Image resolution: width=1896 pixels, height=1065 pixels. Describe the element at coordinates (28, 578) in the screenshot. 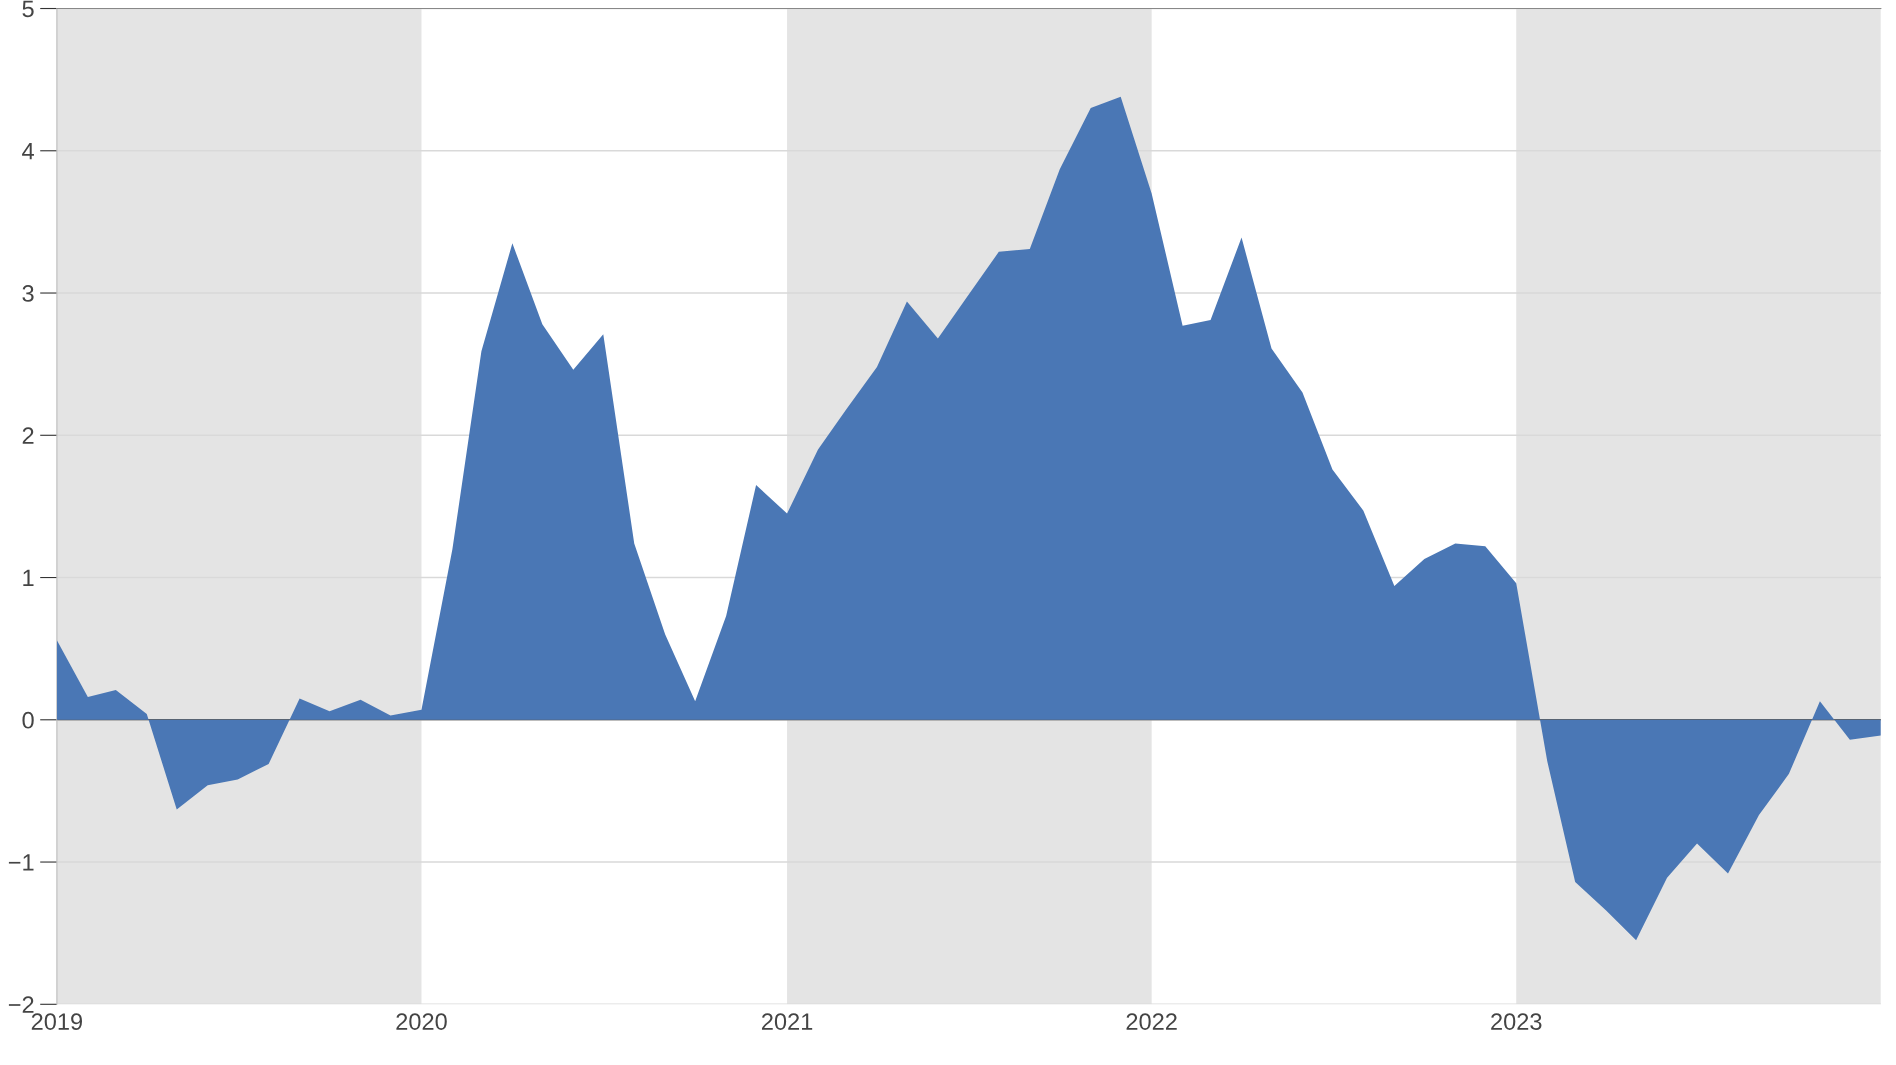

I see `y-tick-label: 1` at that location.